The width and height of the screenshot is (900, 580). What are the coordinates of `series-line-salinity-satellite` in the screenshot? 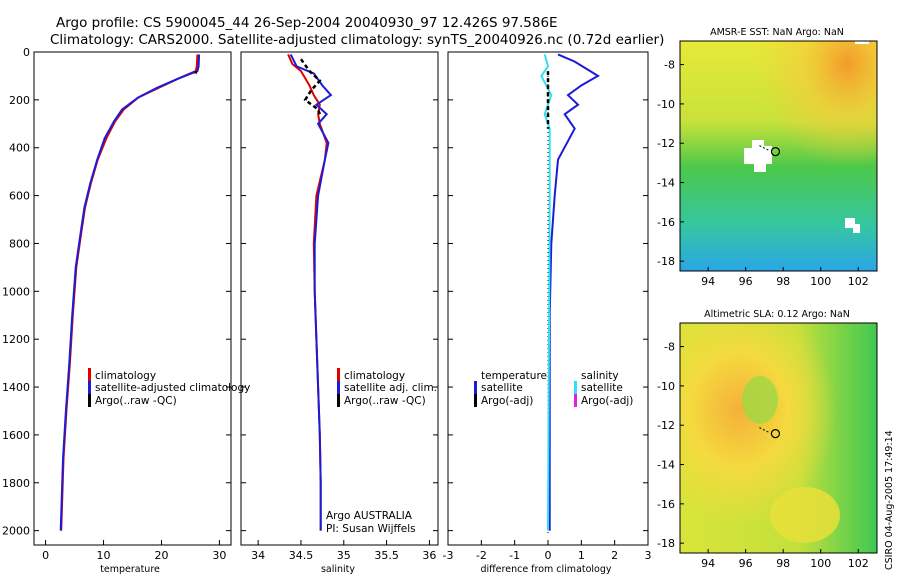 It's located at (546, 292).